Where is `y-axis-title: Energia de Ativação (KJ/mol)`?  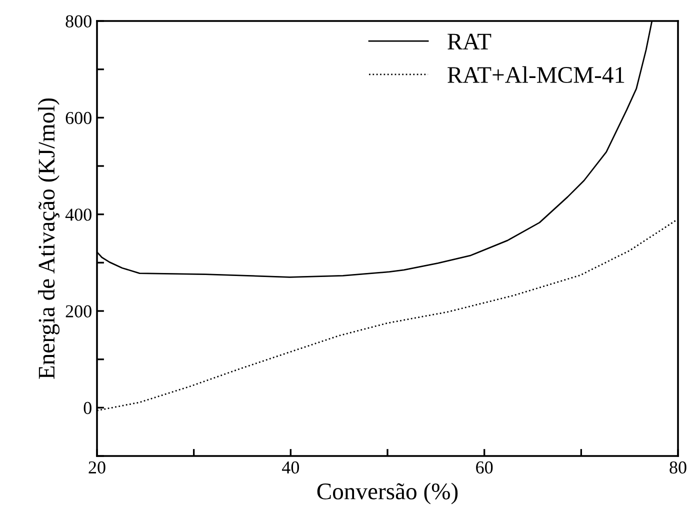
y-axis-title: Energia de Ativação (KJ/mol) is located at coordinates (49, 238).